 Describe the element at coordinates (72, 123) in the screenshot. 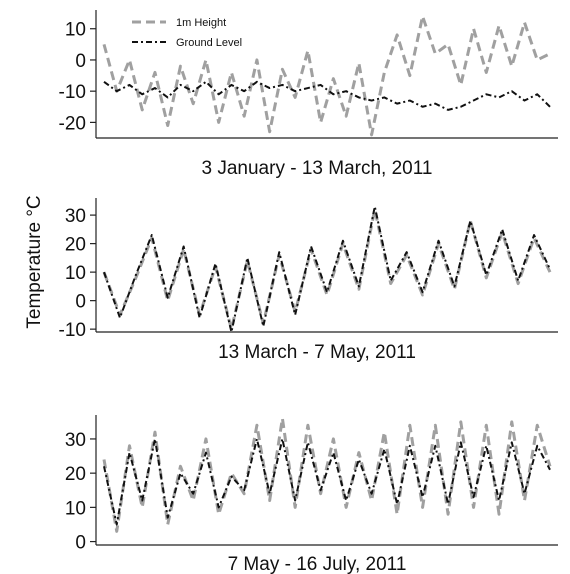

I see `y-tick-label: -20` at that location.